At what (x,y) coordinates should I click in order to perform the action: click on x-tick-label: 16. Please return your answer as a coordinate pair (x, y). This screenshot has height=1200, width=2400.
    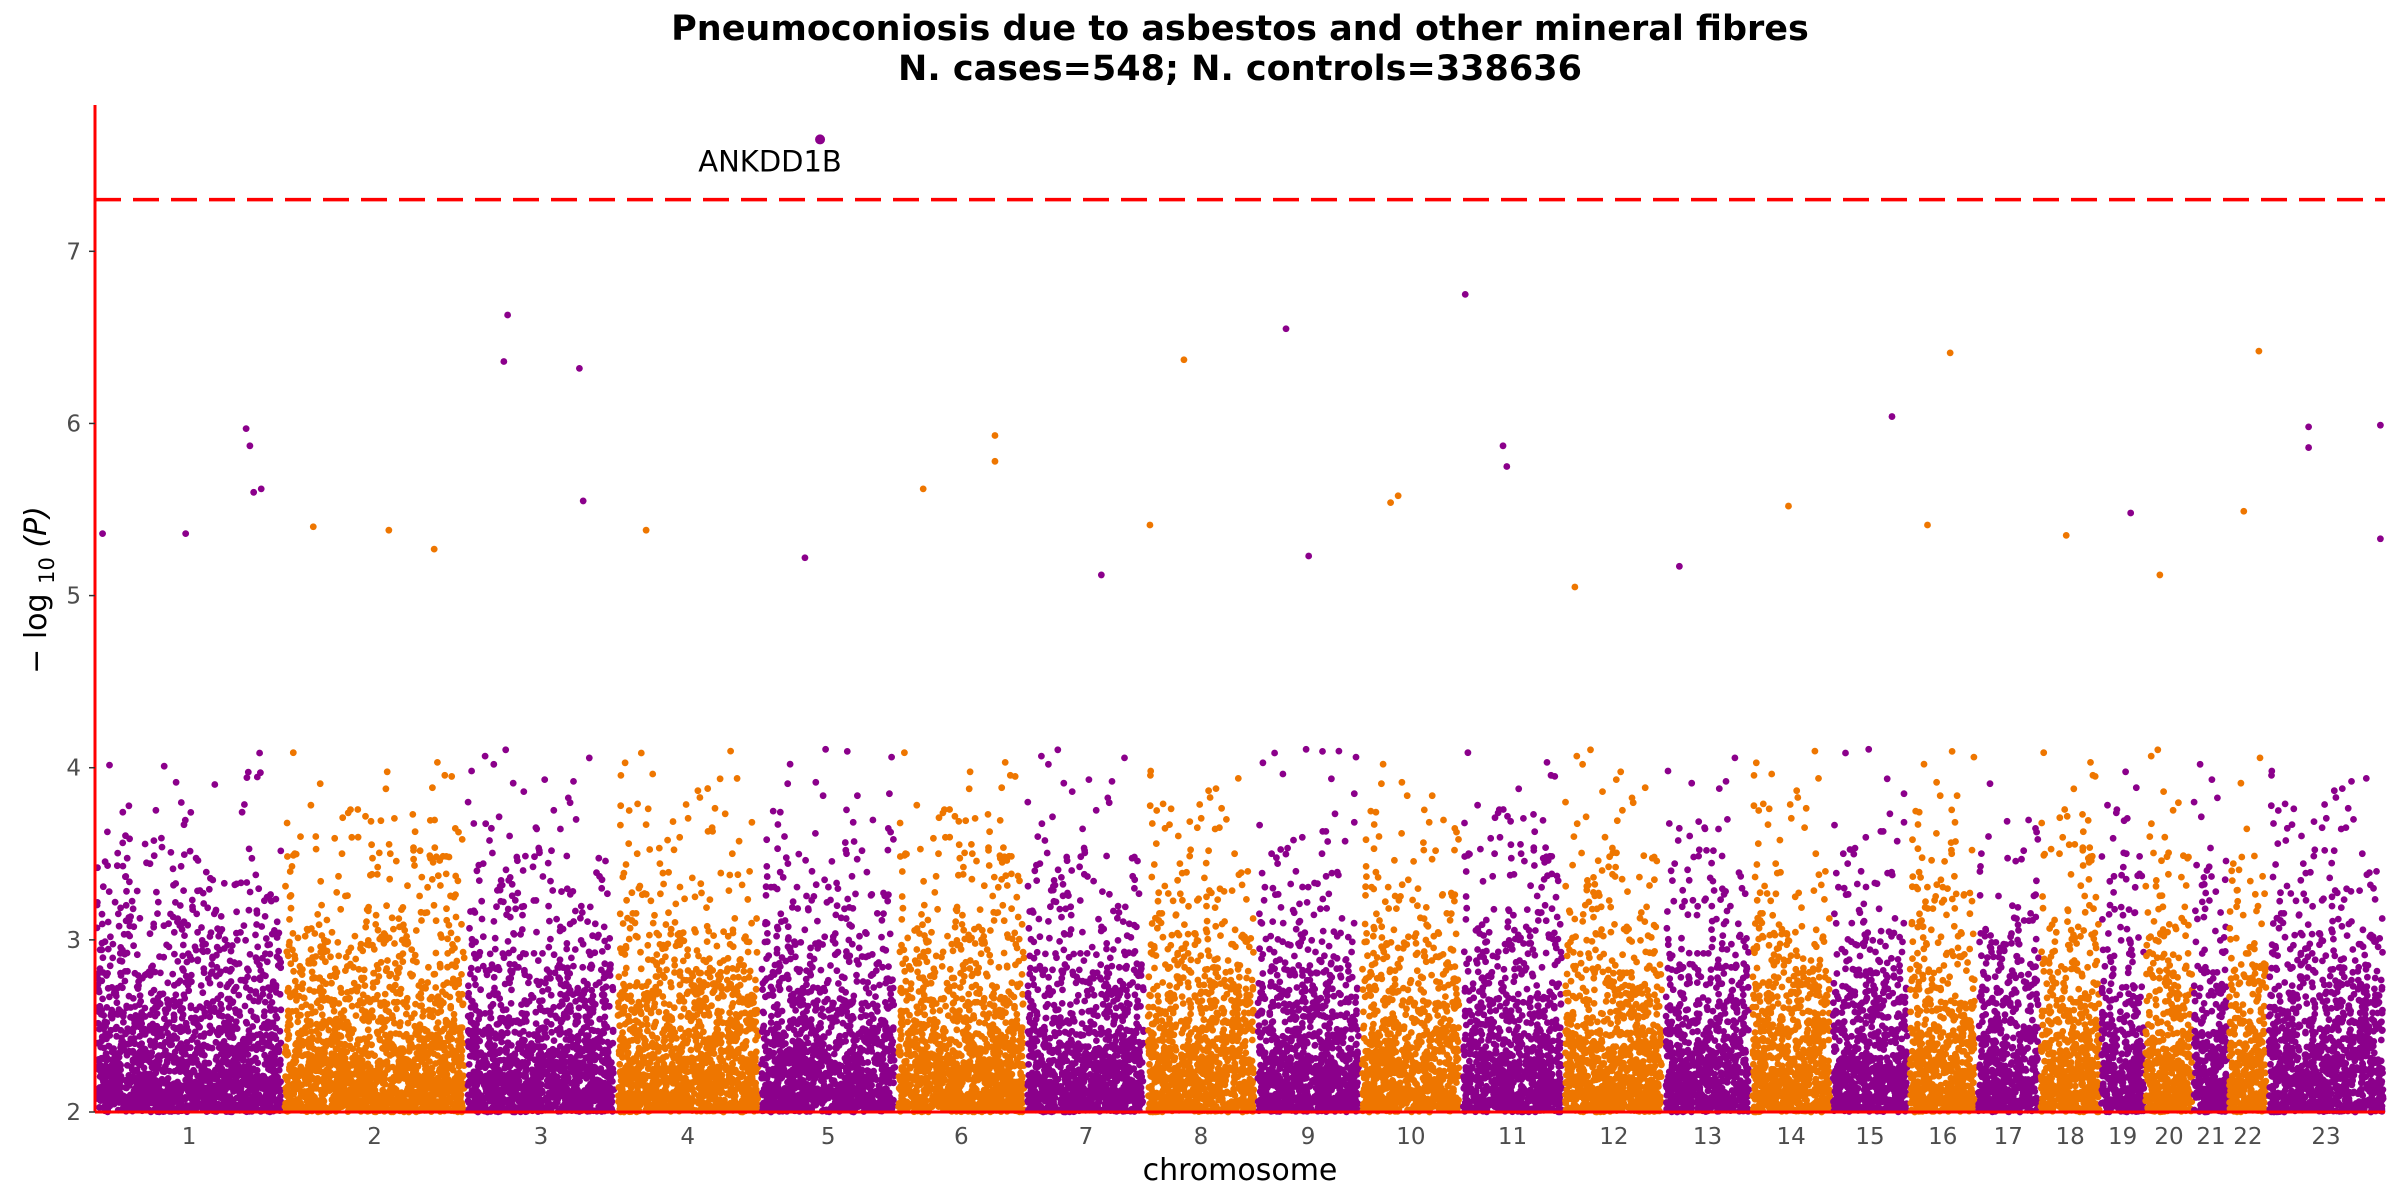
    Looking at the image, I should click on (1942, 1137).